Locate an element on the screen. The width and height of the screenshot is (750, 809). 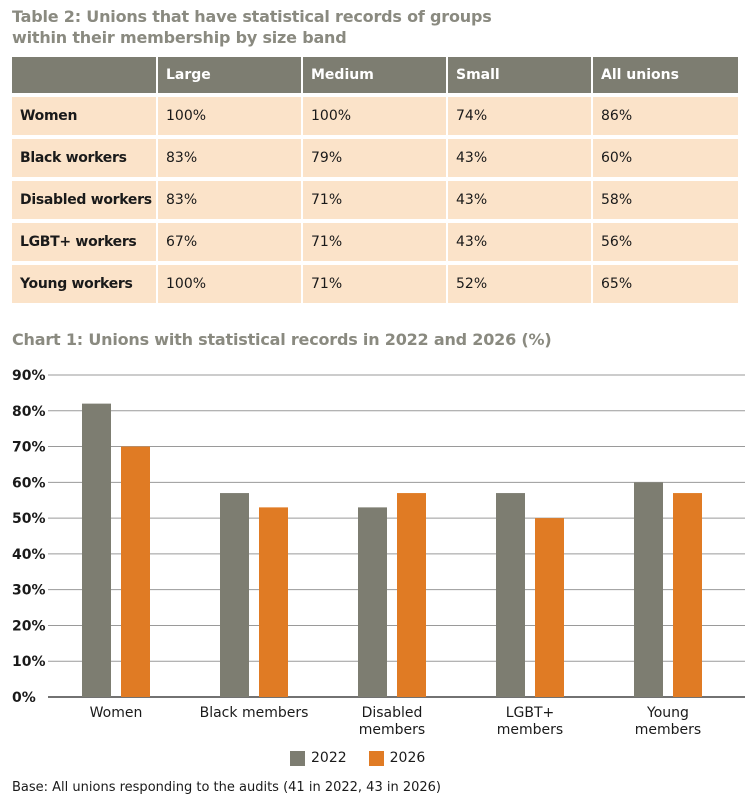
y-tick-label: 70% is located at coordinates (29, 448).